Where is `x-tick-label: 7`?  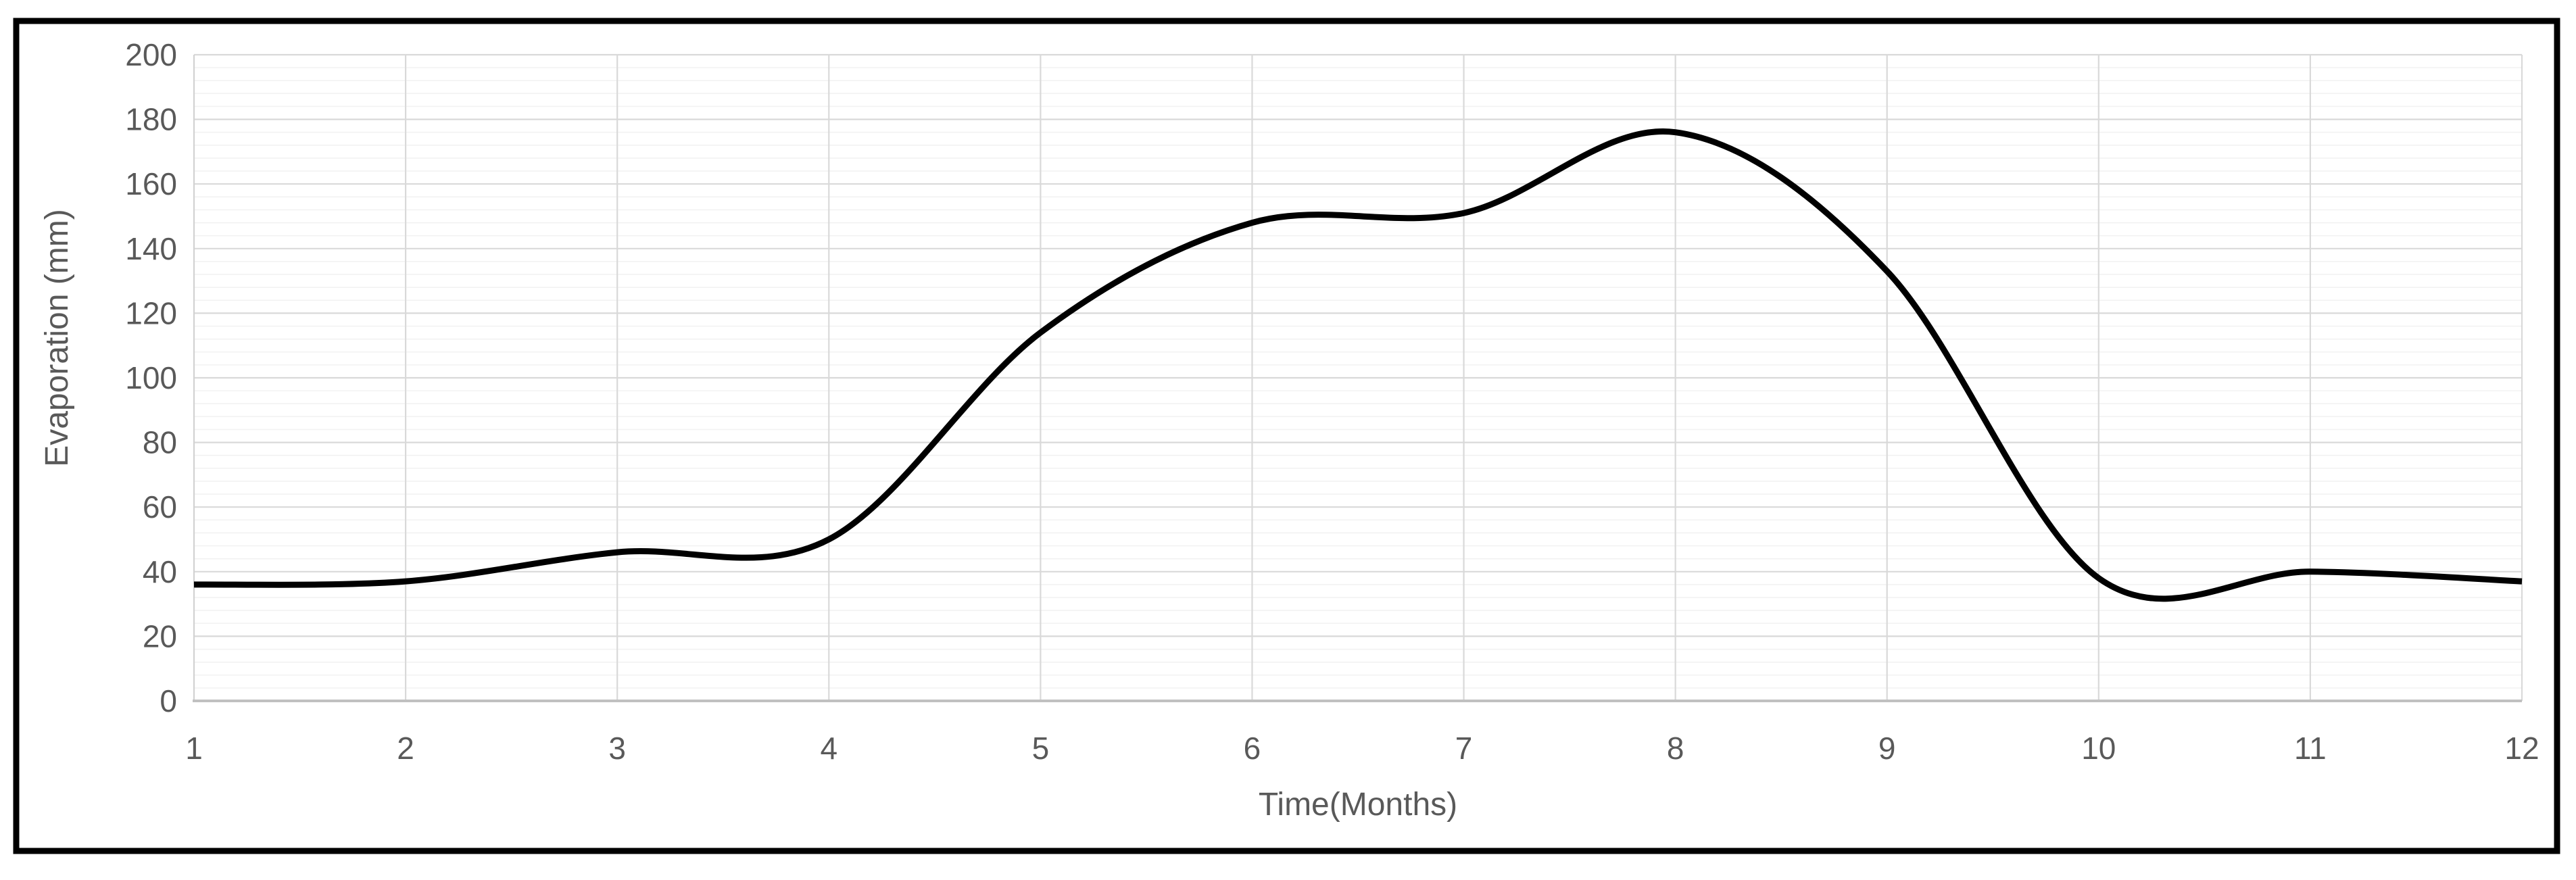
x-tick-label: 7 is located at coordinates (1464, 748).